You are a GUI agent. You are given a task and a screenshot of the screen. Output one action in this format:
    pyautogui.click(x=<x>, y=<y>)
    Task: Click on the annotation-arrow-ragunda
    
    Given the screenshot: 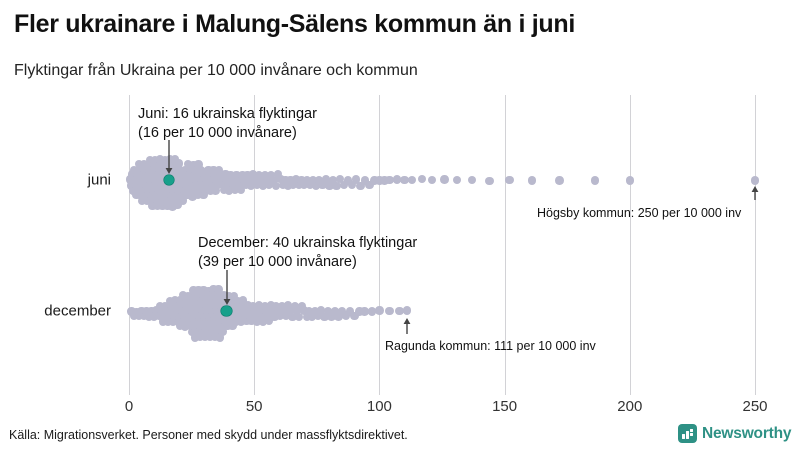 What is the action you would take?
    pyautogui.click(x=407, y=326)
    